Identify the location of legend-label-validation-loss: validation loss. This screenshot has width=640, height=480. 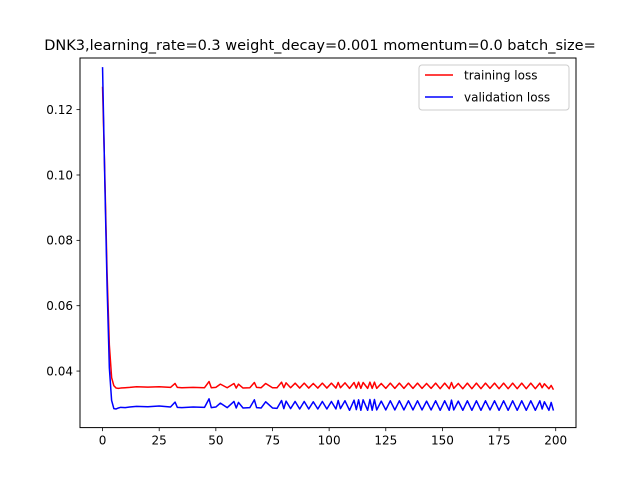
(507, 98).